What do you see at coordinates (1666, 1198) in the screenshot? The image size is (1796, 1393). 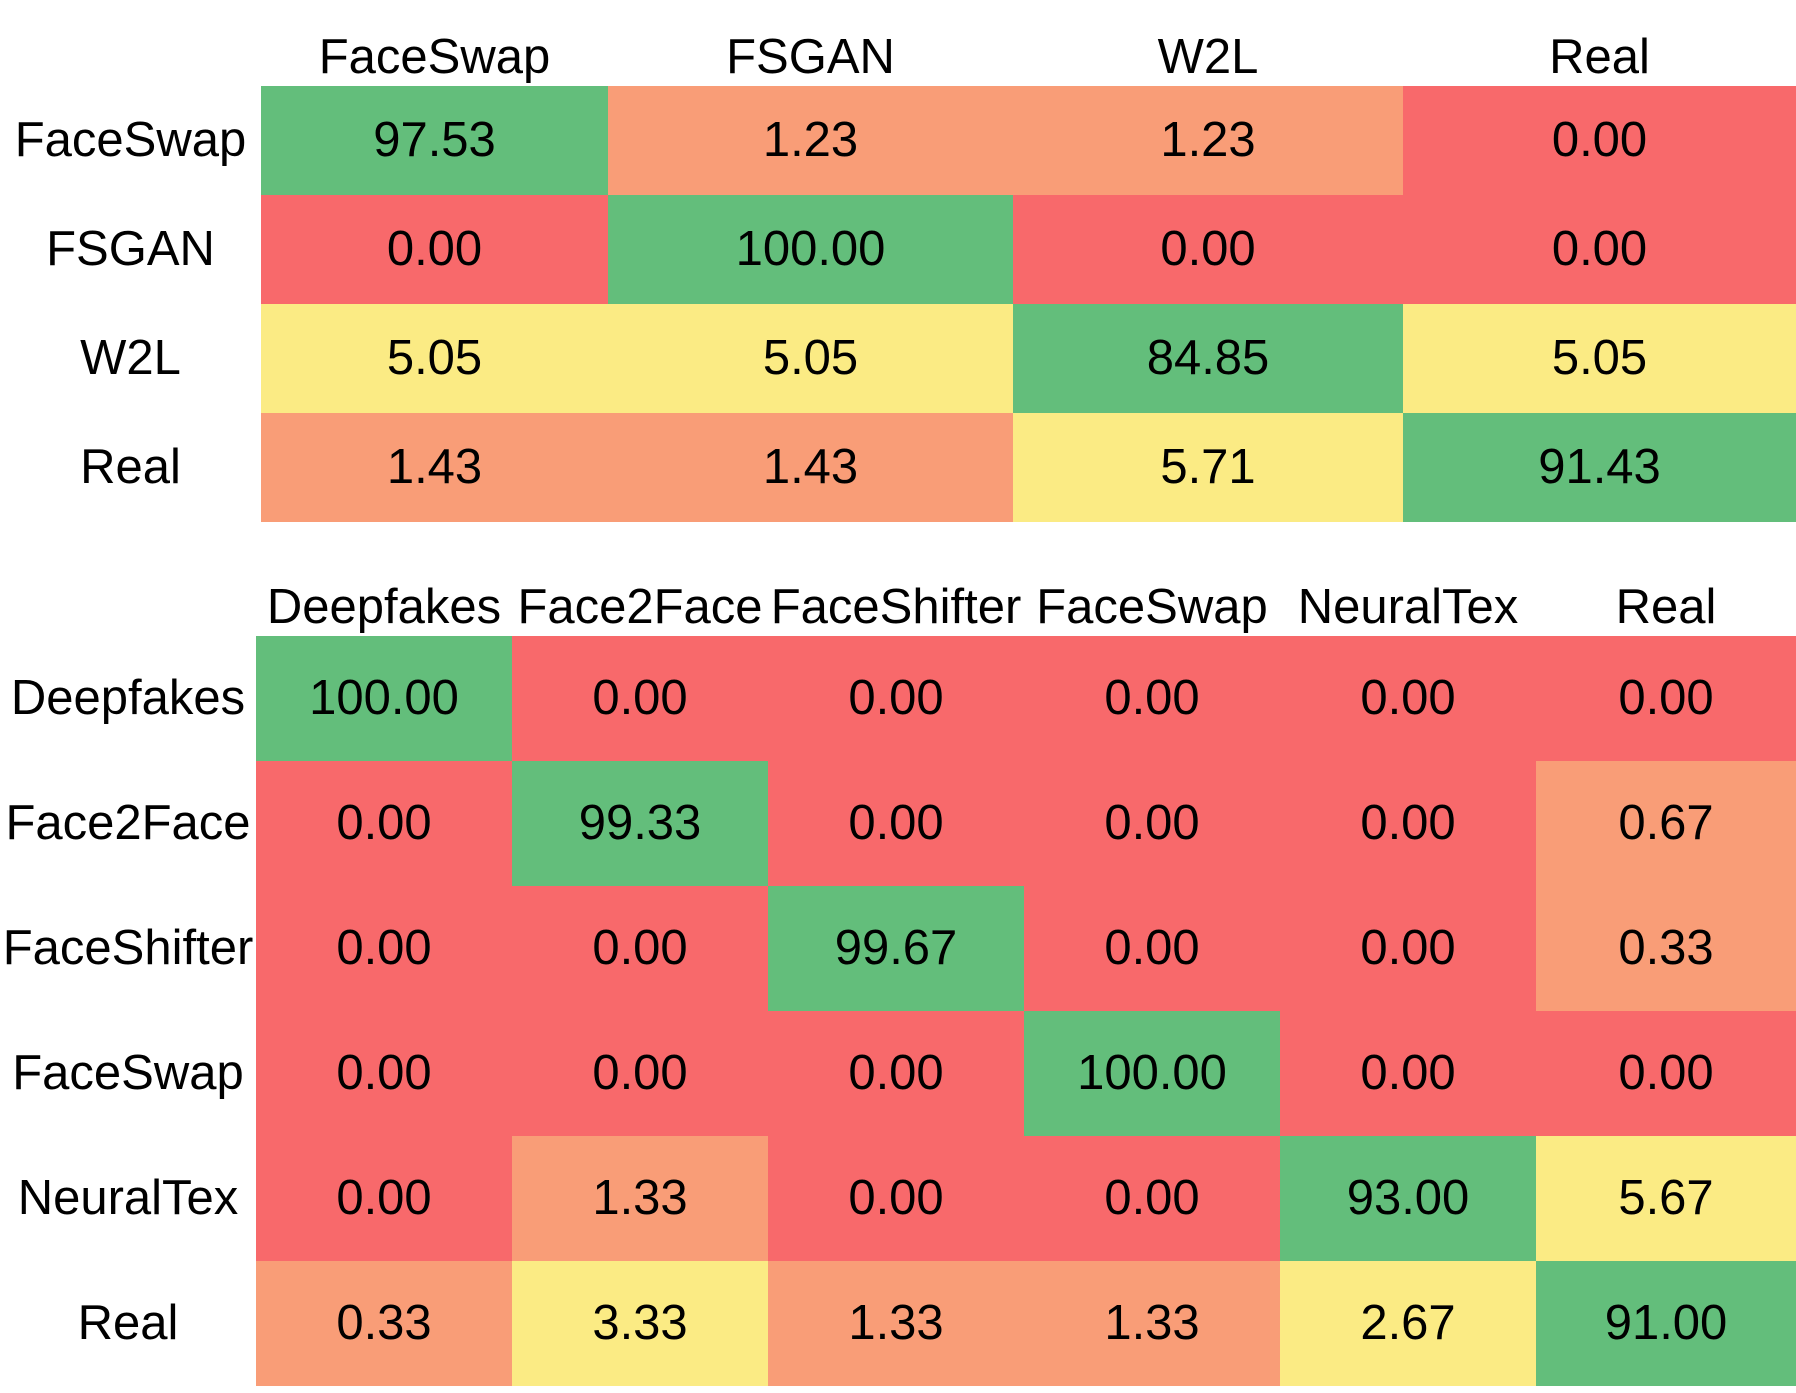 I see `matrix-cell: 5.67` at bounding box center [1666, 1198].